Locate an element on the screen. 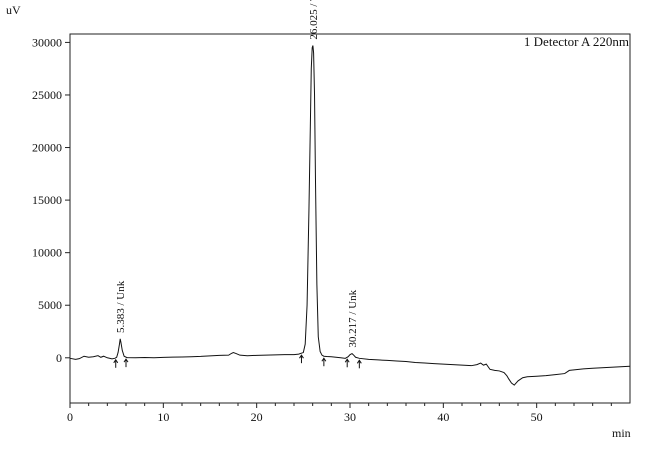 This screenshot has width=649, height=449. x-tick-label-4: 40 is located at coordinates (443, 417).